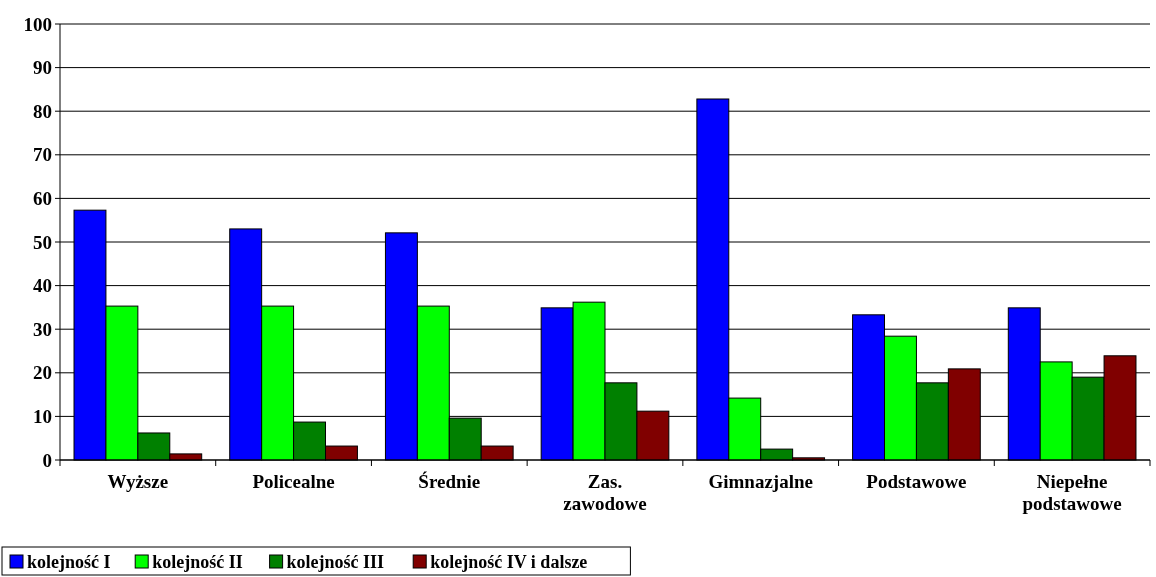  Describe the element at coordinates (197, 562) in the screenshot. I see `legend-label: kolejność II` at that location.